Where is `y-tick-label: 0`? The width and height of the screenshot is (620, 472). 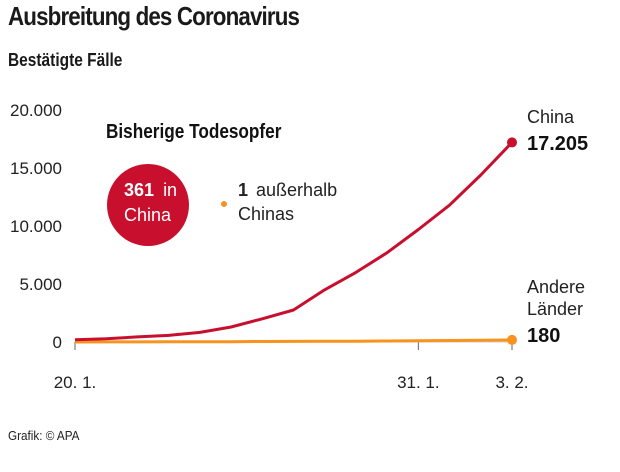 y-tick-label: 0 is located at coordinates (57, 342).